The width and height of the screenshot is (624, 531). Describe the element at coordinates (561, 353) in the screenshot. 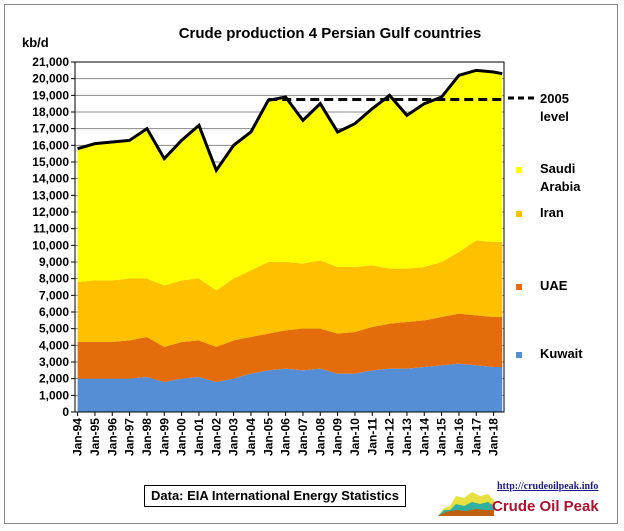

I see `legend-label-kuwait: Kuwait` at that location.